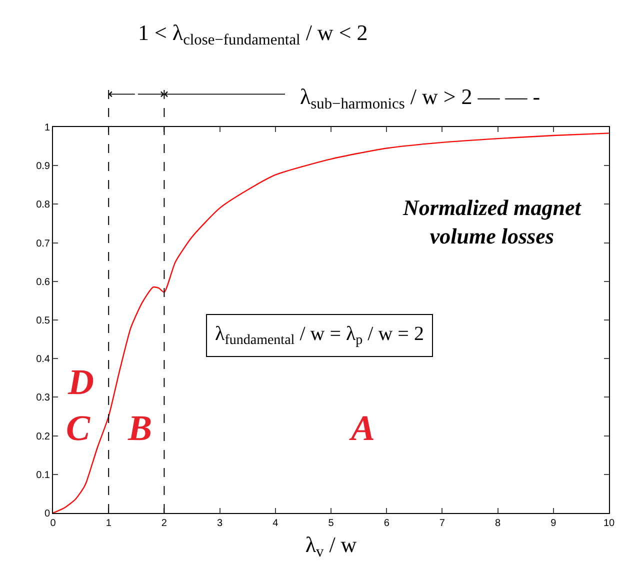 The height and width of the screenshot is (585, 621). What do you see at coordinates (43, 205) in the screenshot?
I see `y-tick-label: 0.8` at bounding box center [43, 205].